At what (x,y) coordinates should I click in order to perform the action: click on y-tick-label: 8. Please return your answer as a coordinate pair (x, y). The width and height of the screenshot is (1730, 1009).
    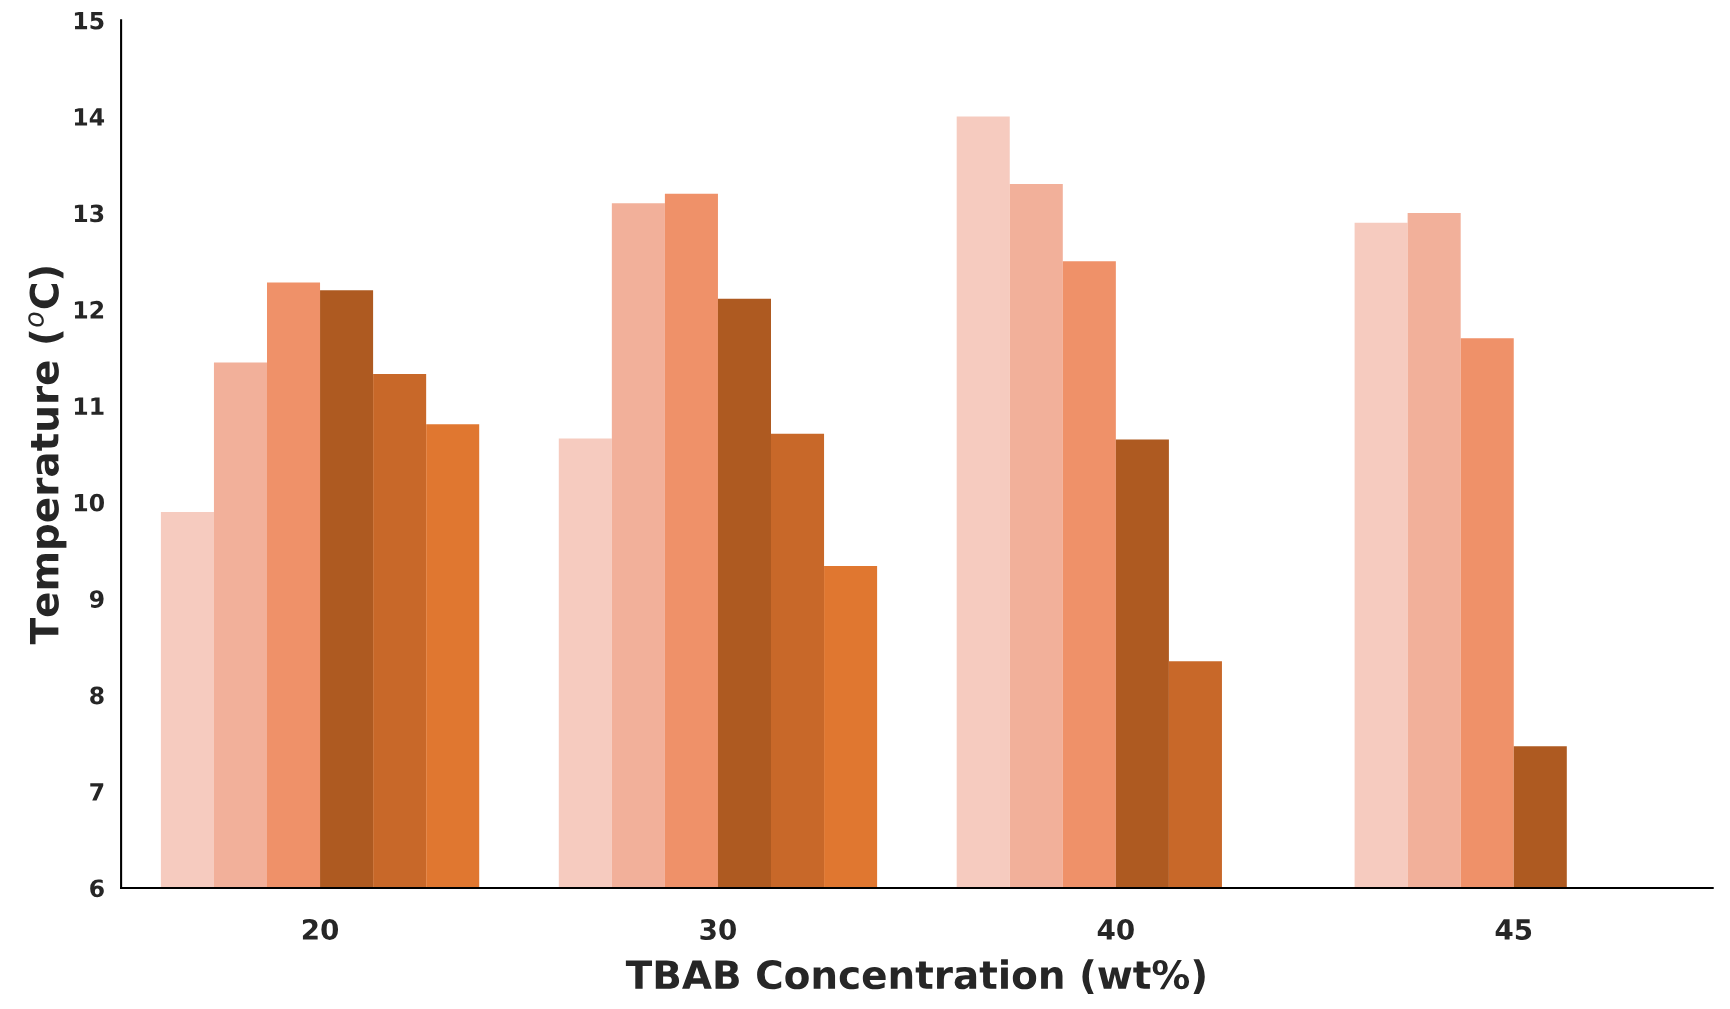
    Looking at the image, I should click on (97, 695).